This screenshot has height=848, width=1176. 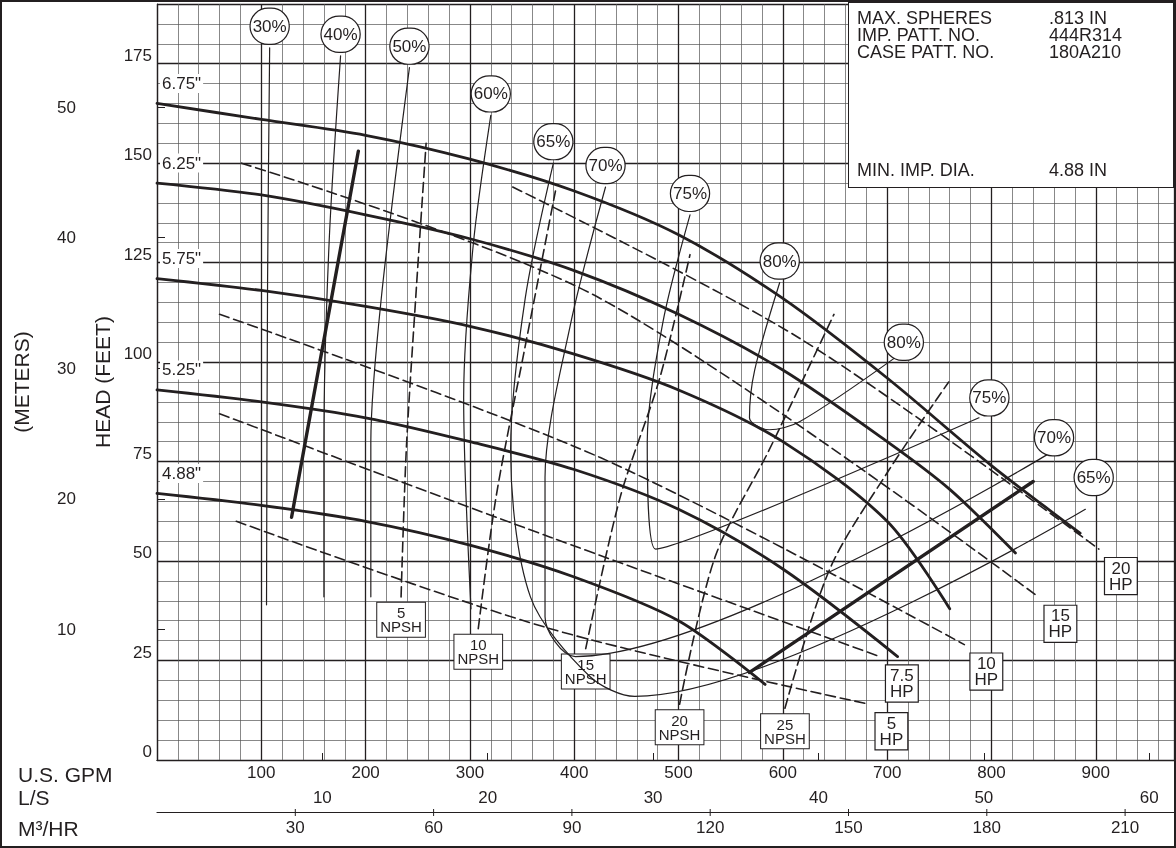 I want to click on x-tick-label: 500, so click(x=678, y=772).